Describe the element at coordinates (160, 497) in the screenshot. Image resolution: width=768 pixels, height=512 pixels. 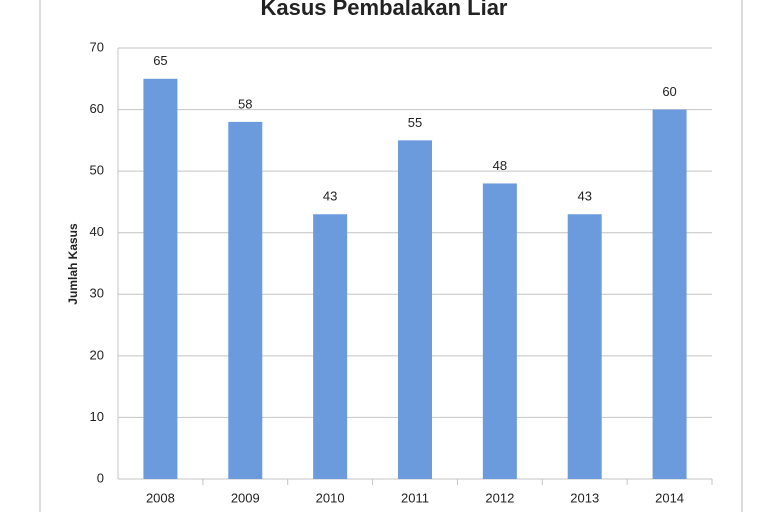
I see `x-tick-label: 2008` at that location.